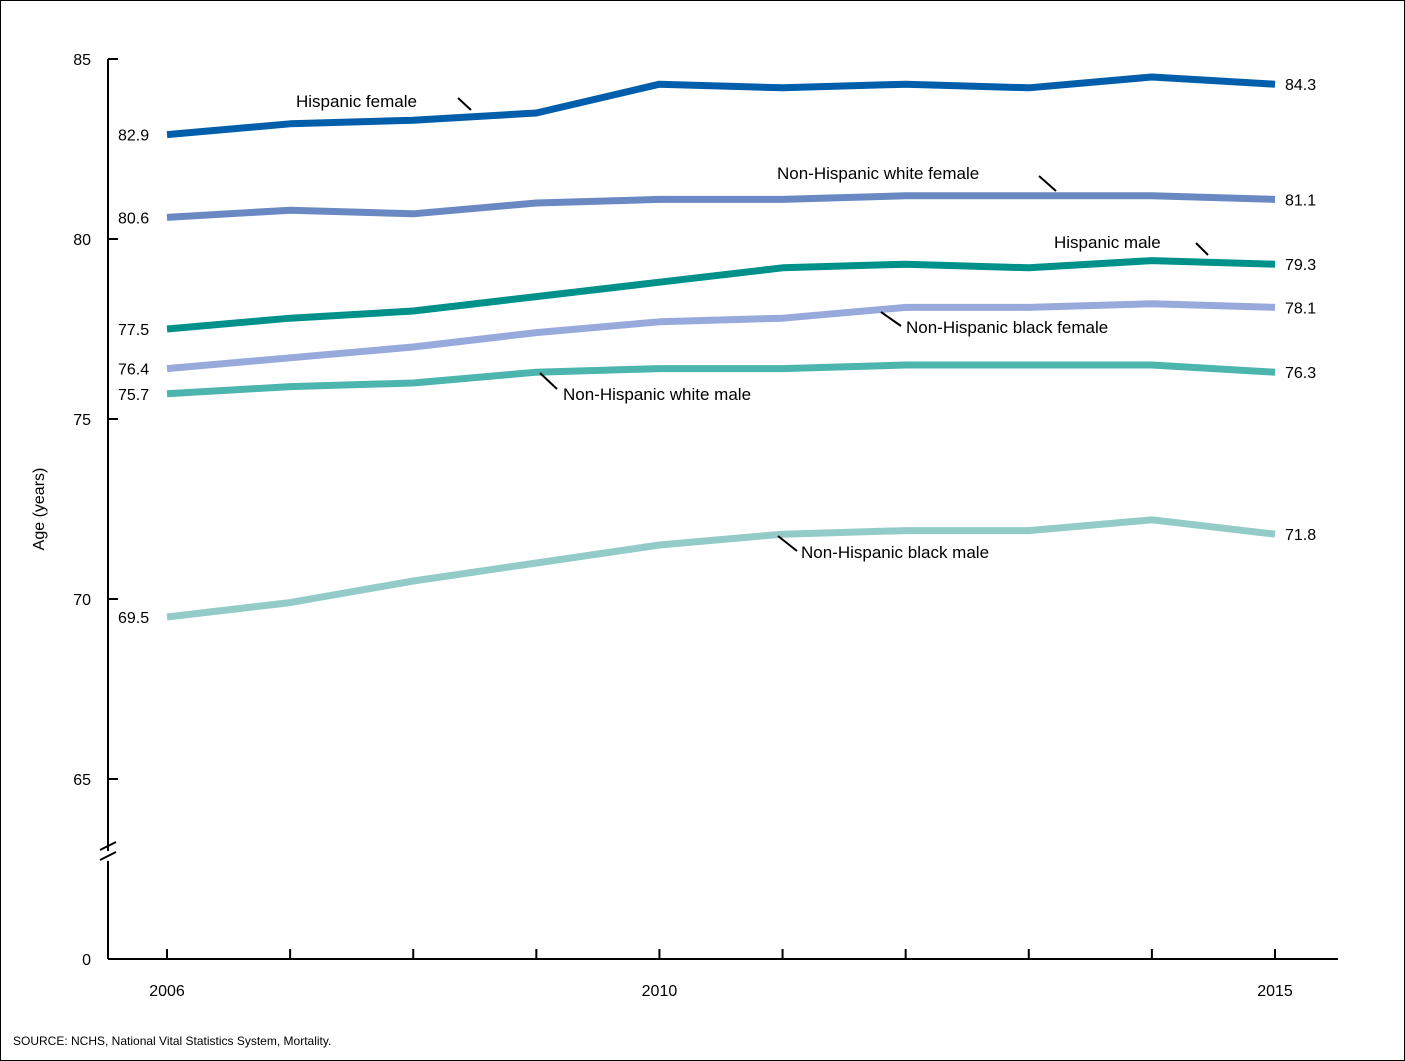  What do you see at coordinates (167, 991) in the screenshot?
I see `x-tick-label: 2006` at bounding box center [167, 991].